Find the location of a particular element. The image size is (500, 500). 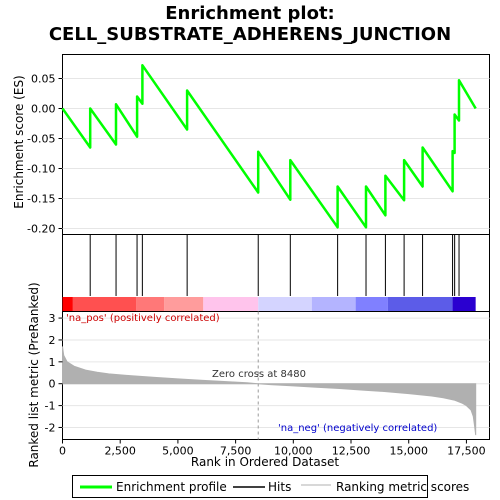

x-tick-label: 7,500 is located at coordinates (236, 451).